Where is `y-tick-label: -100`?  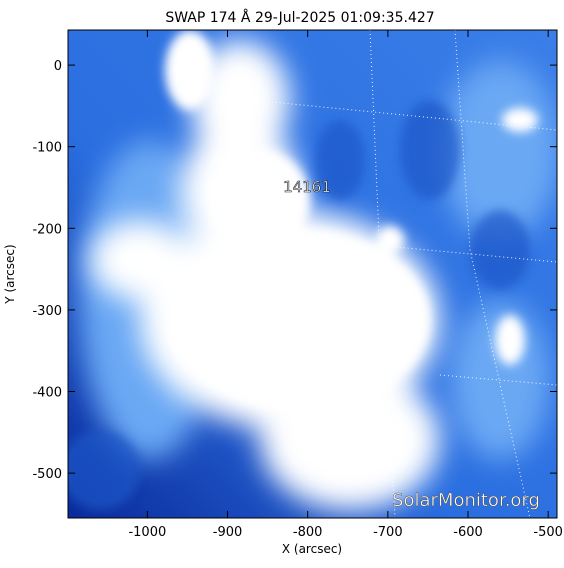
y-tick-label: -100 is located at coordinates (47, 148).